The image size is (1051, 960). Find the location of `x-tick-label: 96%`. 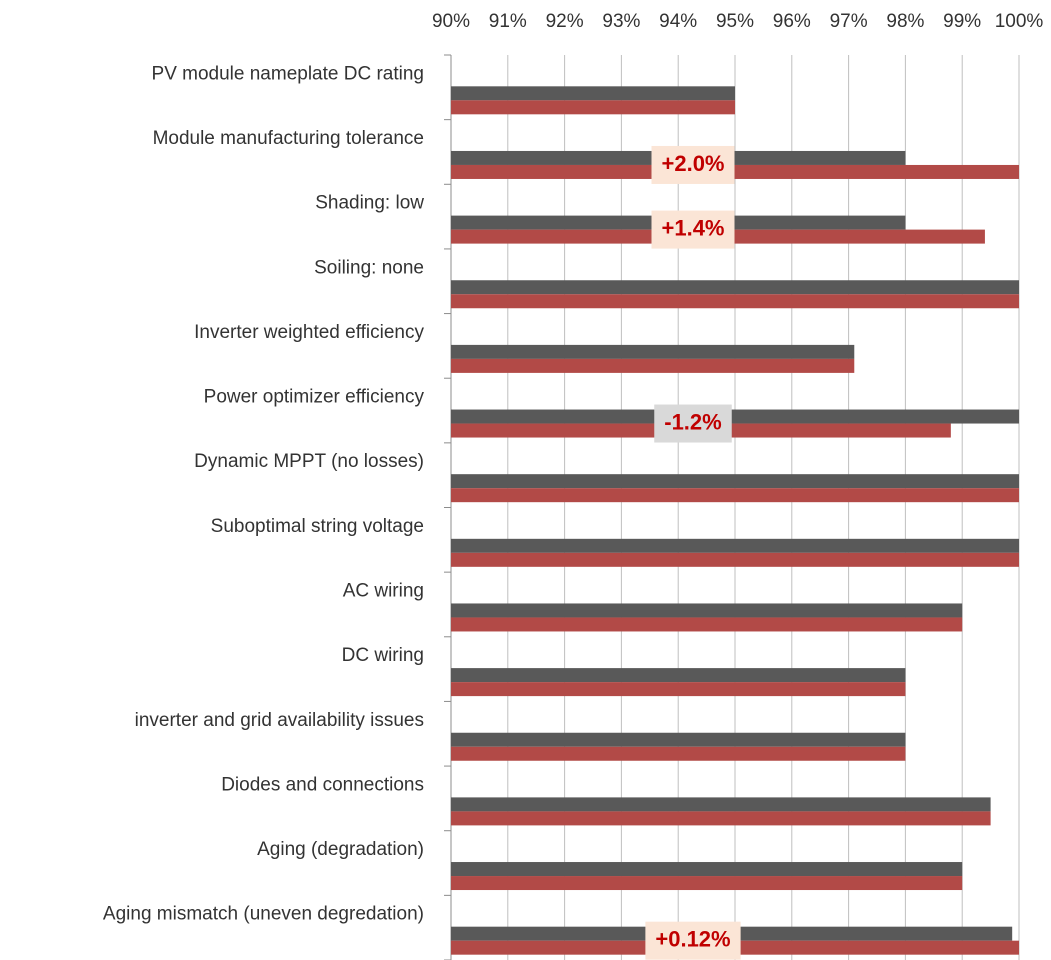

x-tick-label: 96% is located at coordinates (792, 21).